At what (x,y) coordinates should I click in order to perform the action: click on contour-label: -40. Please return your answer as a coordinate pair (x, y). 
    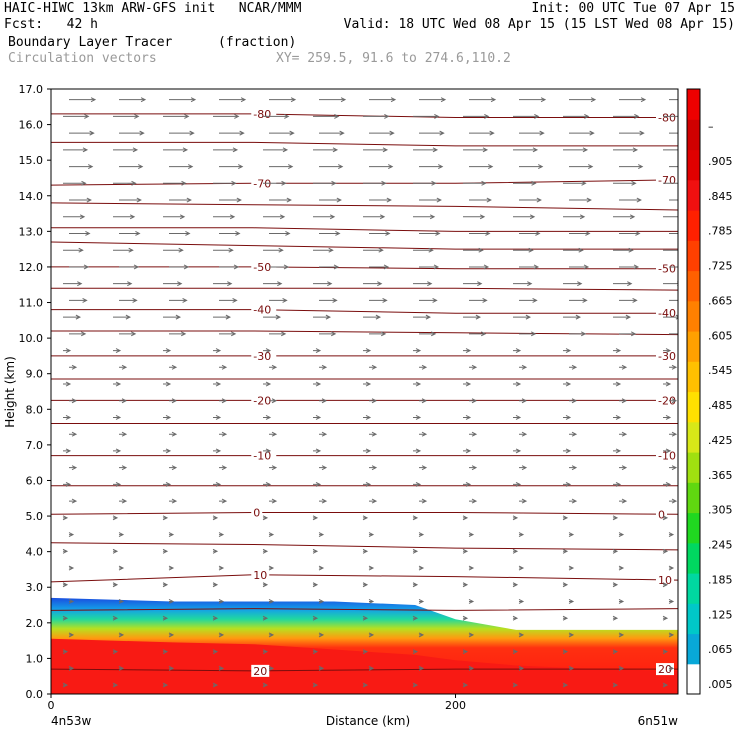
    Looking at the image, I should click on (262, 310).